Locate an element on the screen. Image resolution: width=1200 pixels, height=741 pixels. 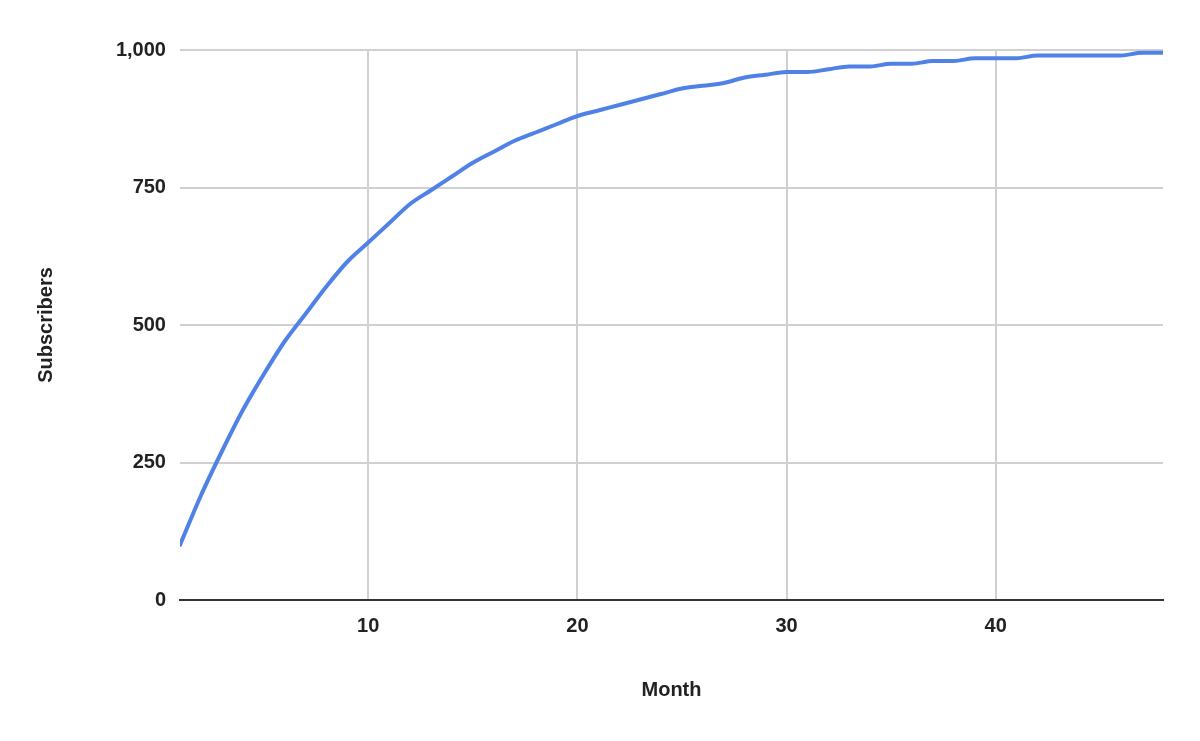
y-axis-title: Subscribers is located at coordinates (44, 325).